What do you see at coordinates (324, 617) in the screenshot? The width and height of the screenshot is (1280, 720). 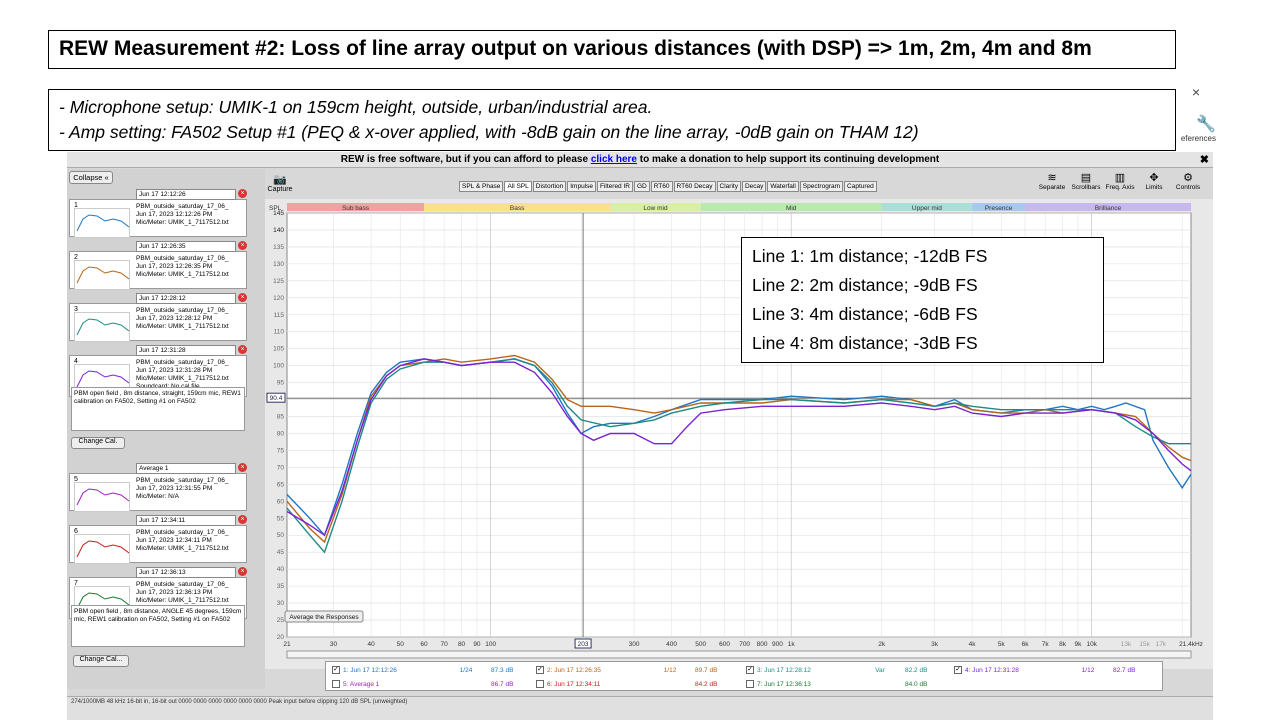 I see `average-responses-label: Average the Responses` at bounding box center [324, 617].